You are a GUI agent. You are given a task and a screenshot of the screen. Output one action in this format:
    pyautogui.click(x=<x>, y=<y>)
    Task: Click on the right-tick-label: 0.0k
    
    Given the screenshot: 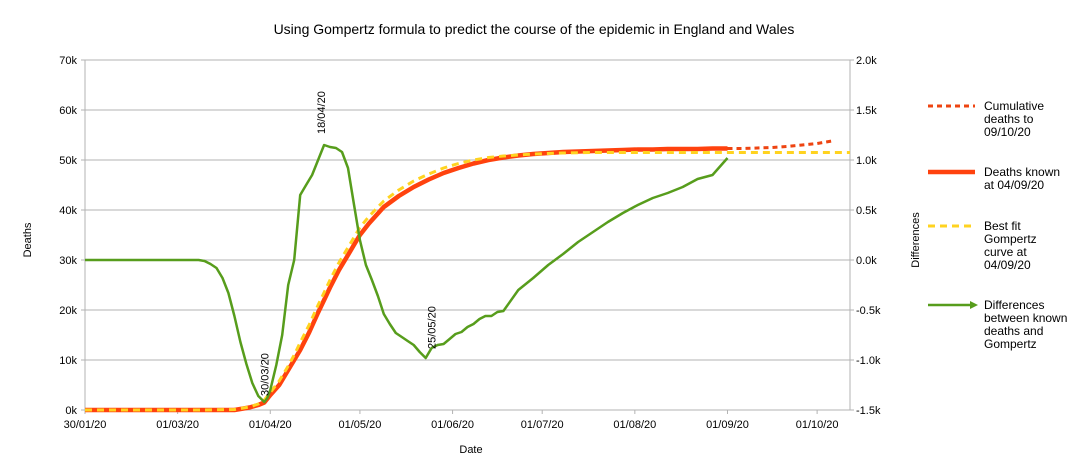 What is the action you would take?
    pyautogui.click(x=866, y=261)
    